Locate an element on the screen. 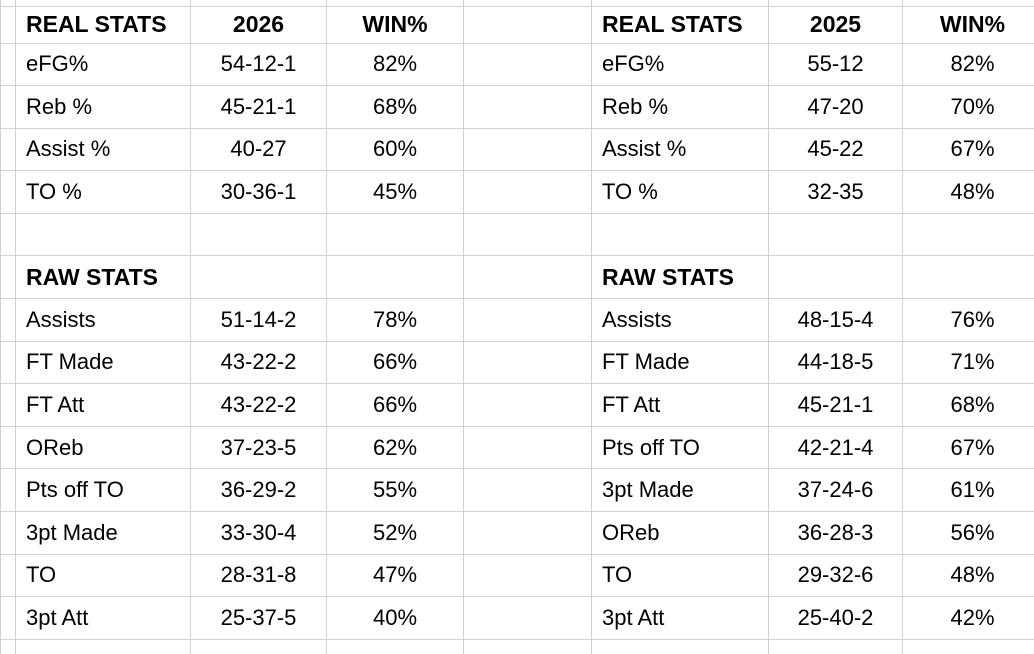  stat-record-cell: 36-28-3 is located at coordinates (836, 533).